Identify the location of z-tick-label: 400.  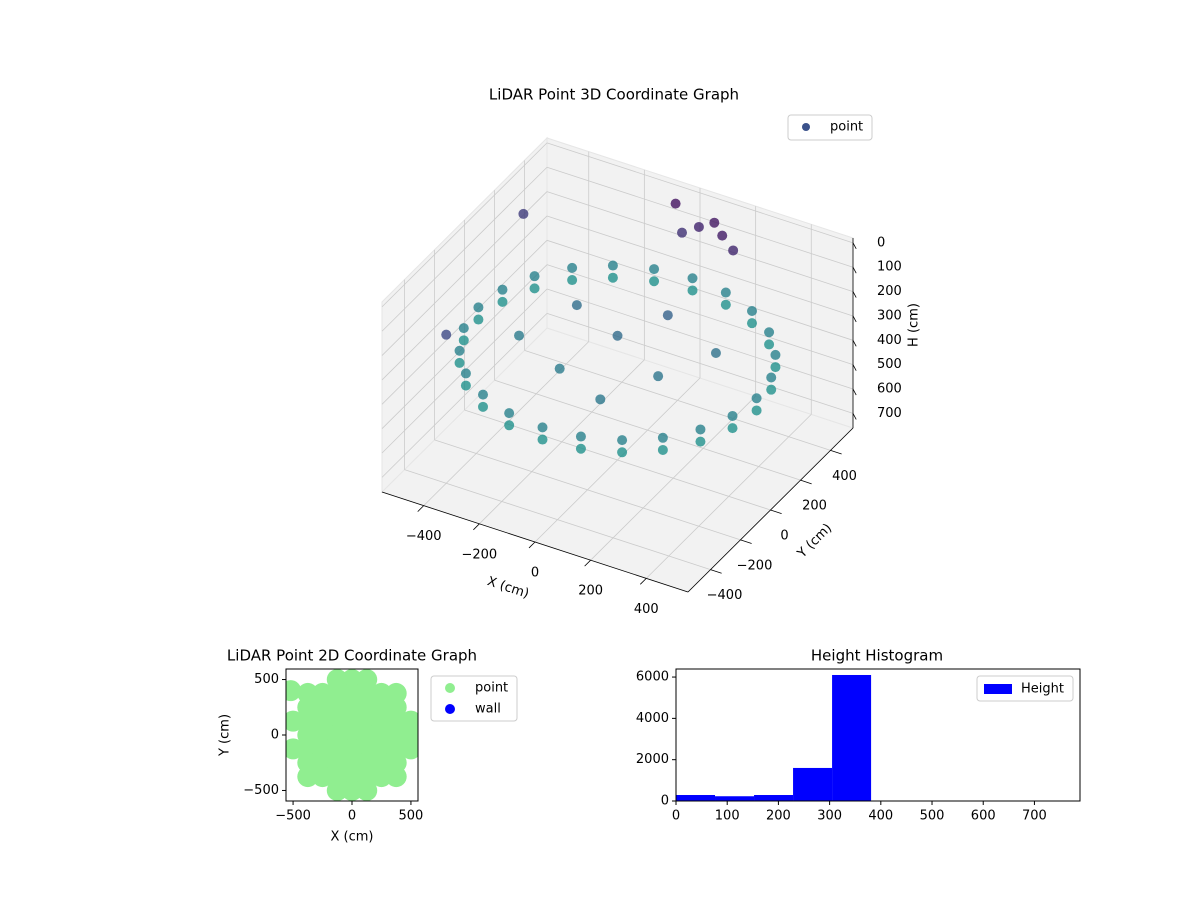
(889, 340).